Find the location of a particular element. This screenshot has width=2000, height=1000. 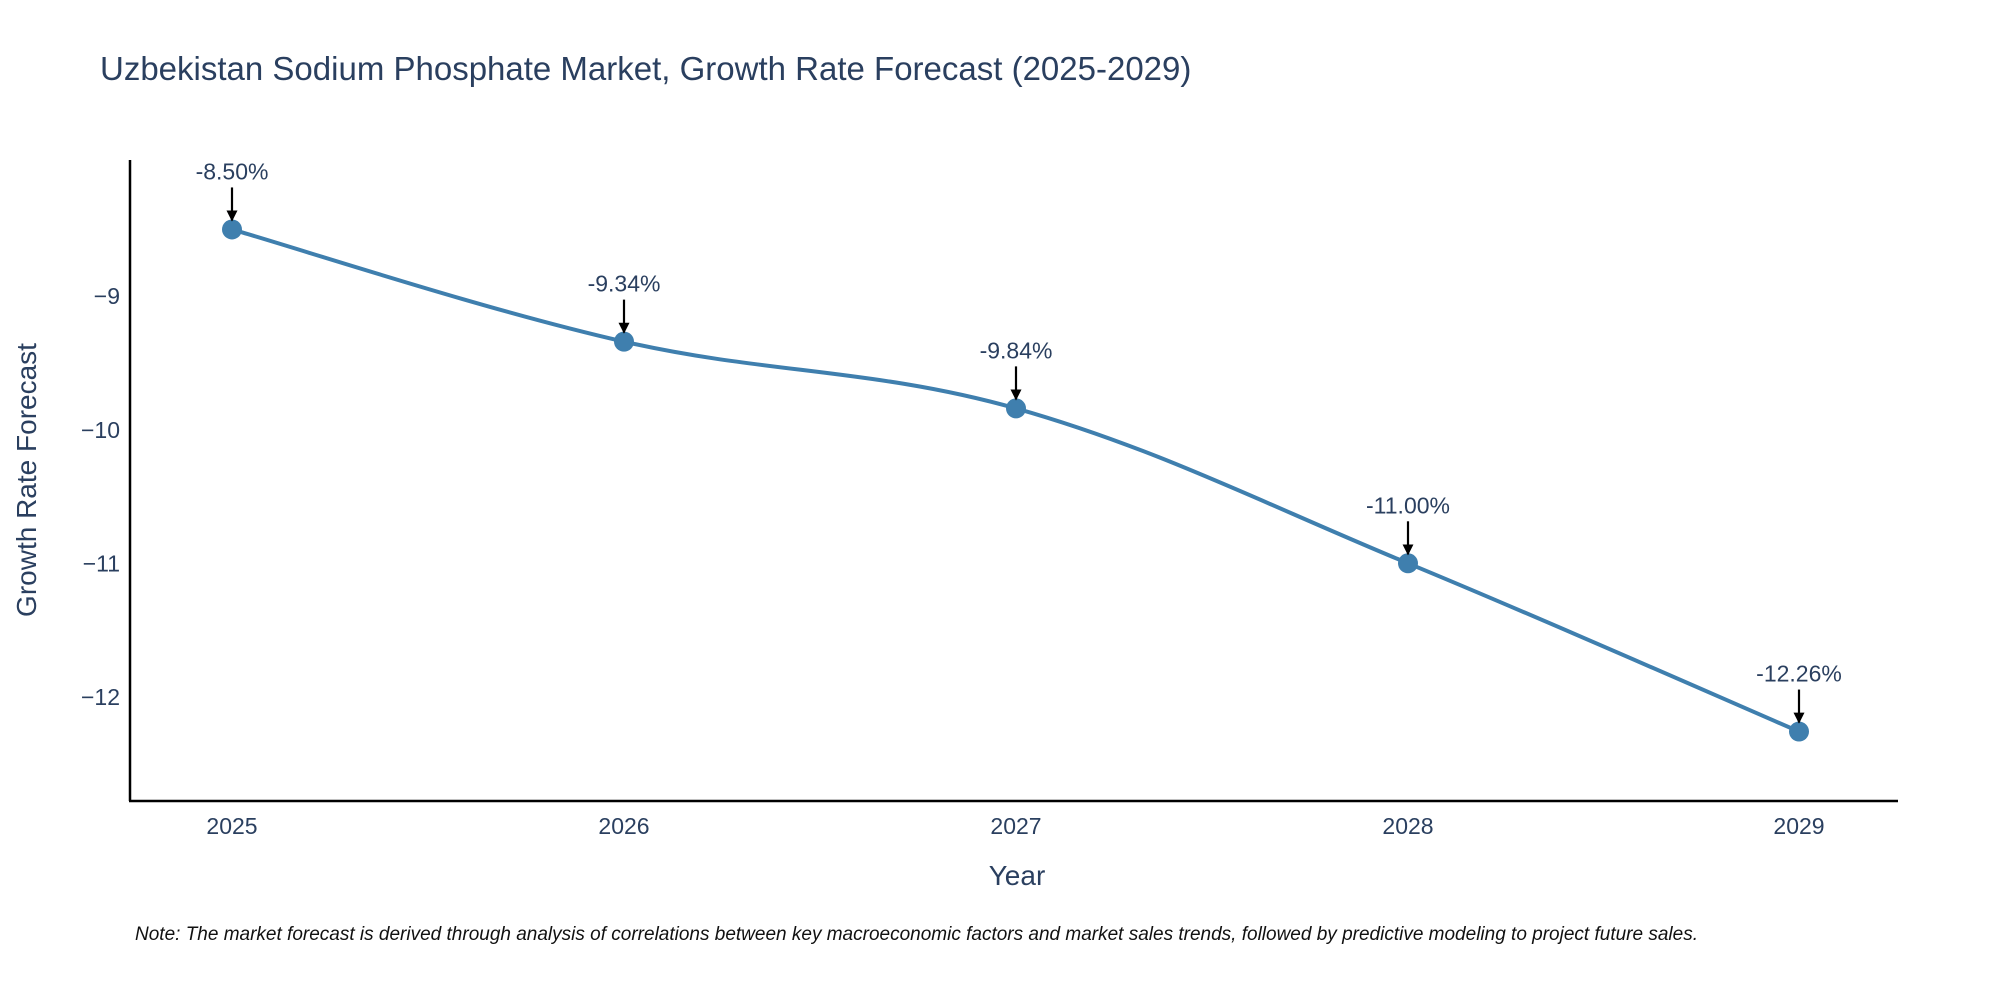

data-label: -8.50% is located at coordinates (232, 171).